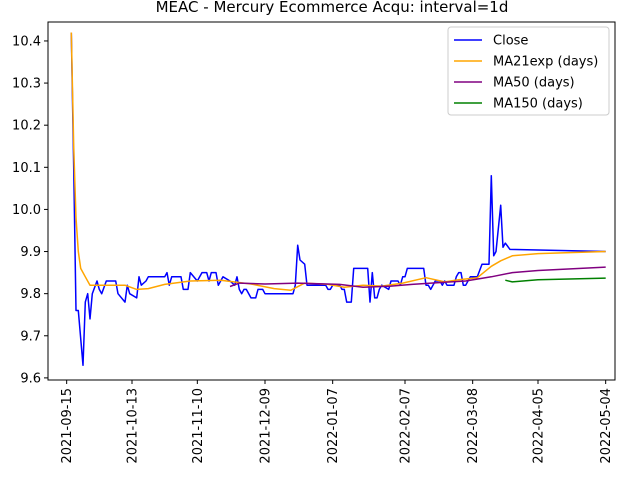  I want to click on legend-label: MA150 (days), so click(538, 104).